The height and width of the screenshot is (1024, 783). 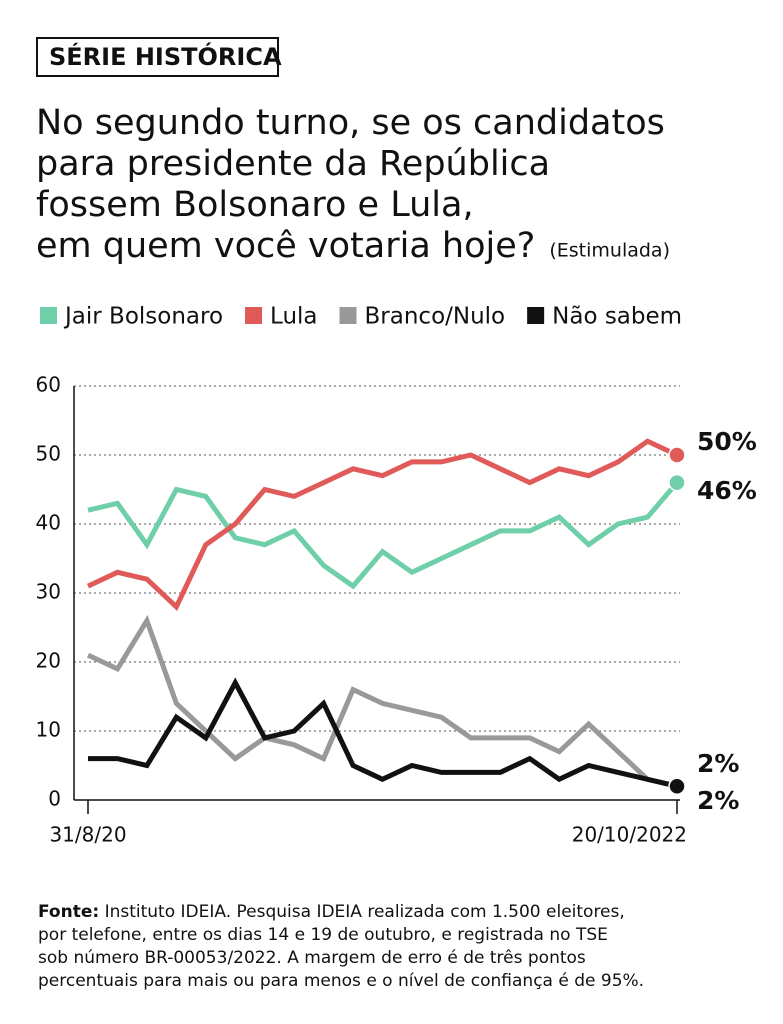 I want to click on y-tick-label: 10, so click(x=48, y=730).